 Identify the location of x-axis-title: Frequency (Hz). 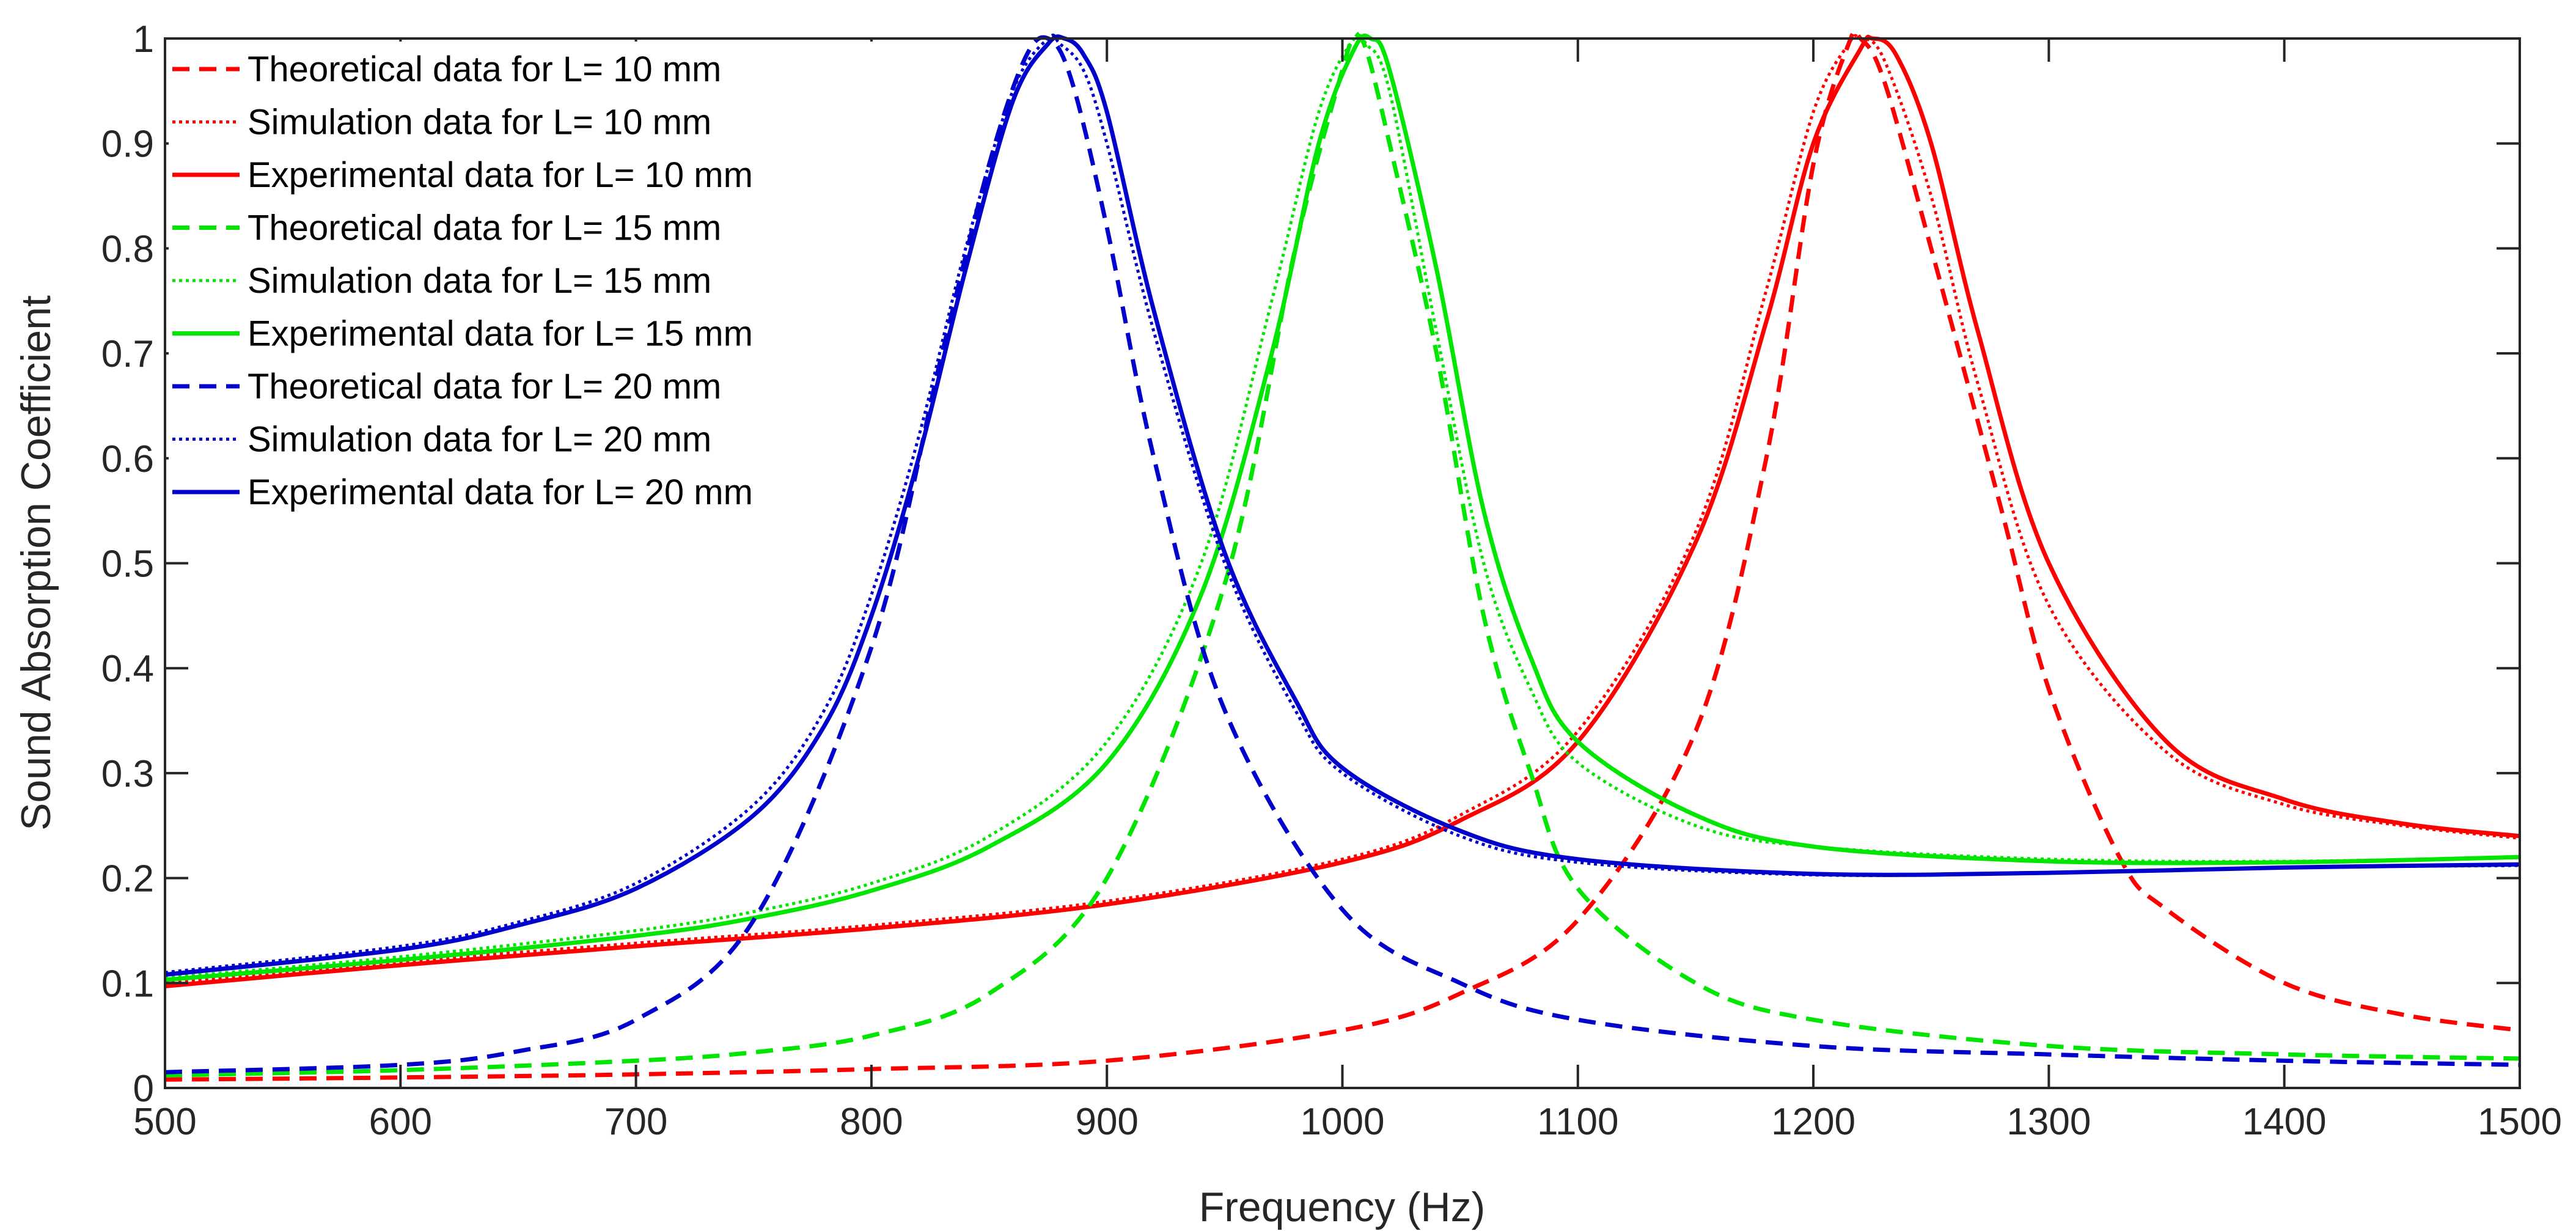
(1342, 1207).